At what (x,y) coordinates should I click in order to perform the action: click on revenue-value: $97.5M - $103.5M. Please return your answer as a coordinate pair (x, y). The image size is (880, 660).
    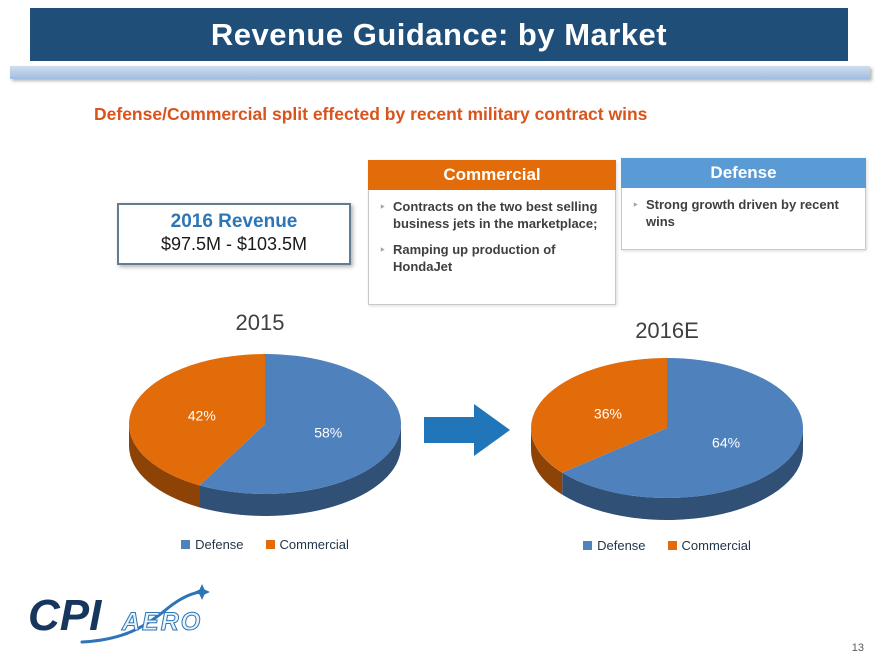
    Looking at the image, I should click on (234, 244).